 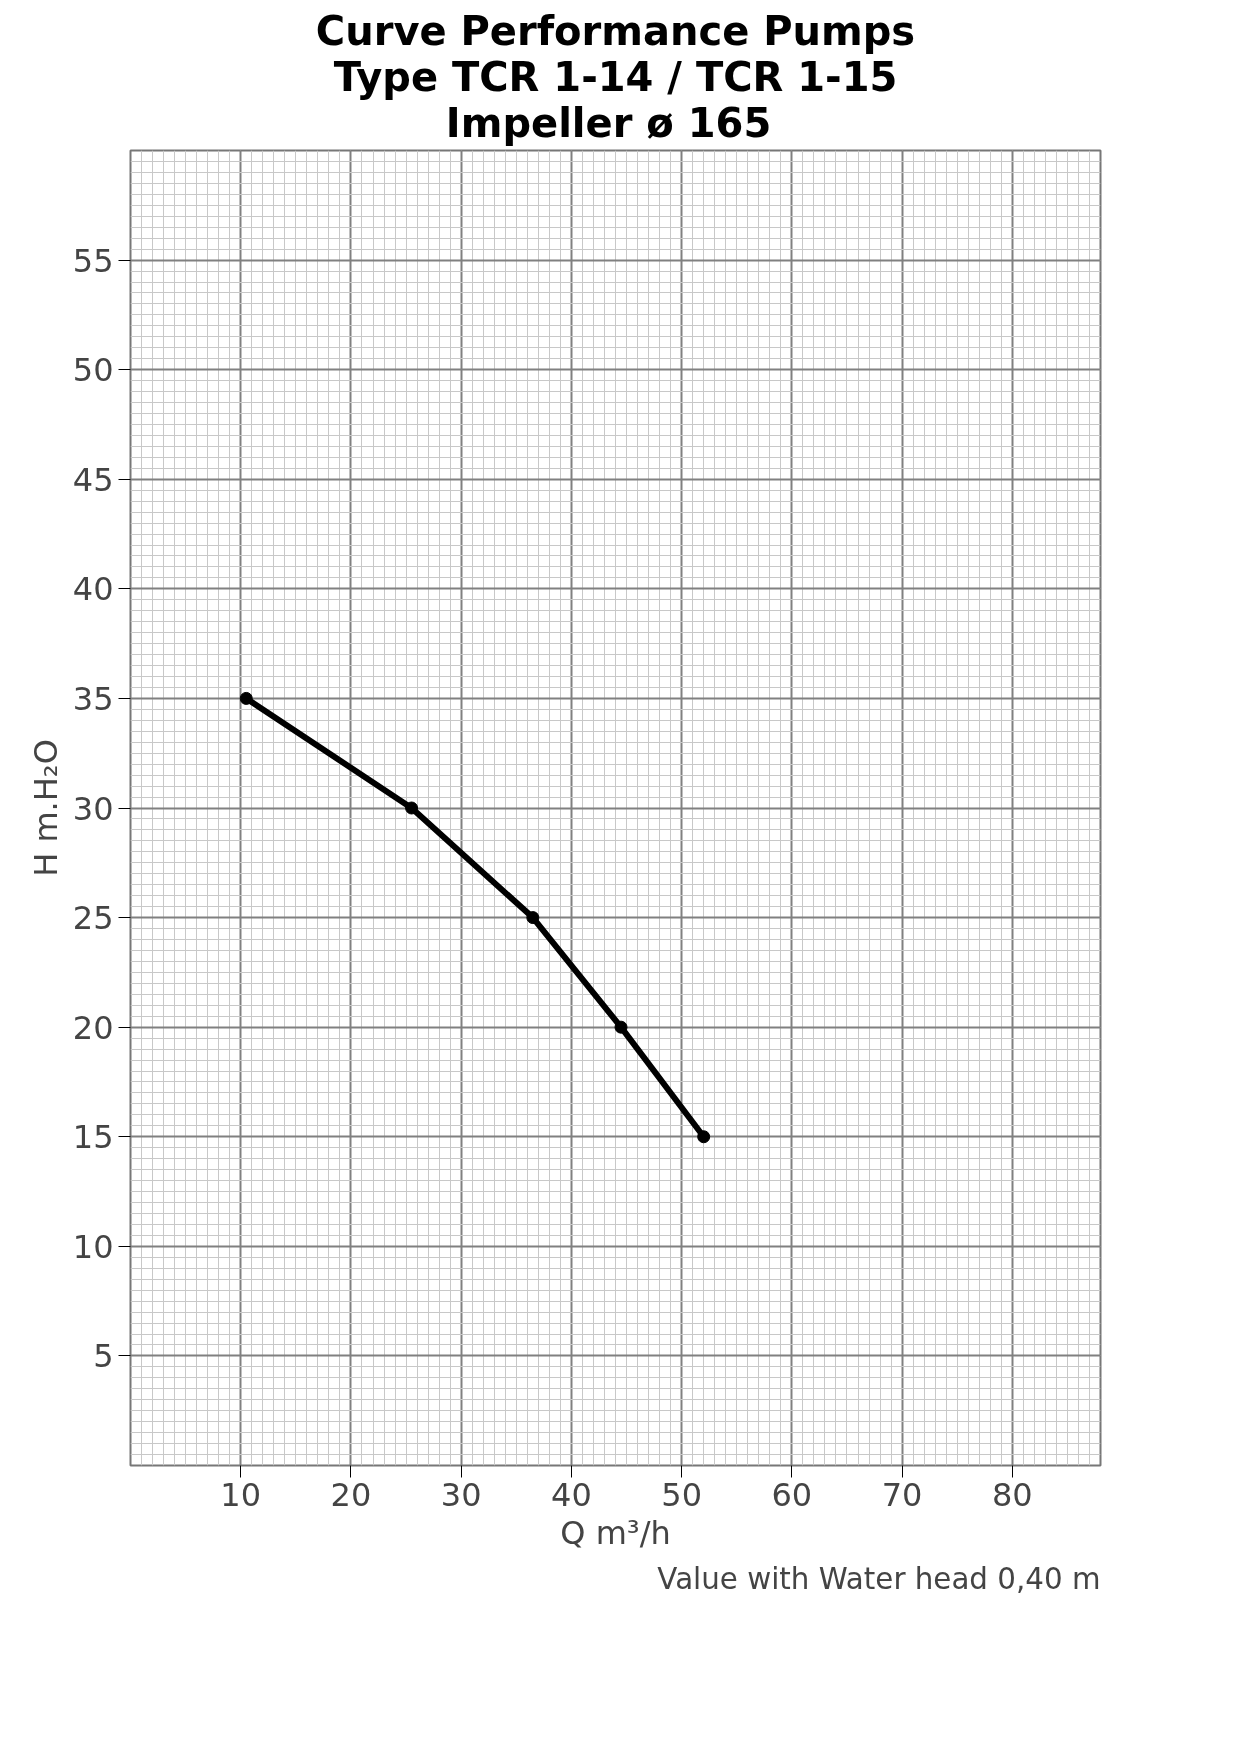 I want to click on chart-title: Curve Performance Pumps Type TCR 1-14 / TCR 1-15 Impeller ø 165, so click(x=615, y=76).